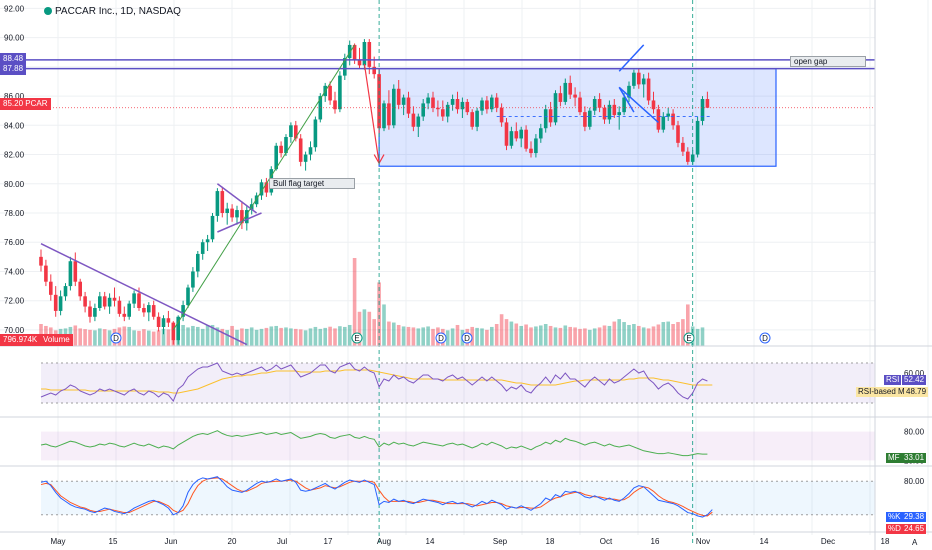 Image resolution: width=932 pixels, height=550 pixels. I want to click on stoch-k-line, so click(376, 497).